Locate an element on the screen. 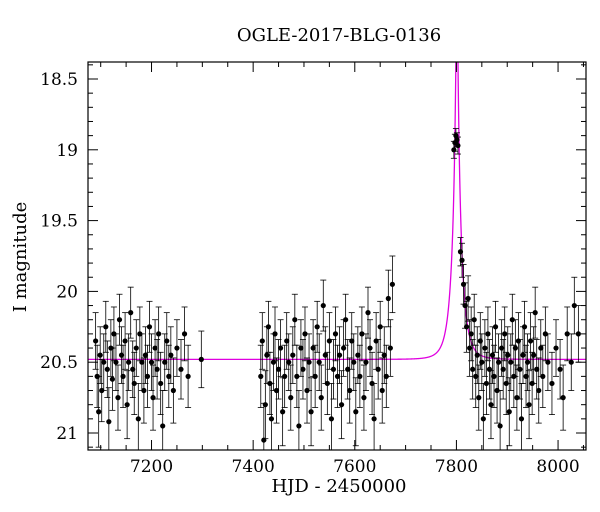  x-axis-label: HJD - 2450000 is located at coordinates (338, 486).